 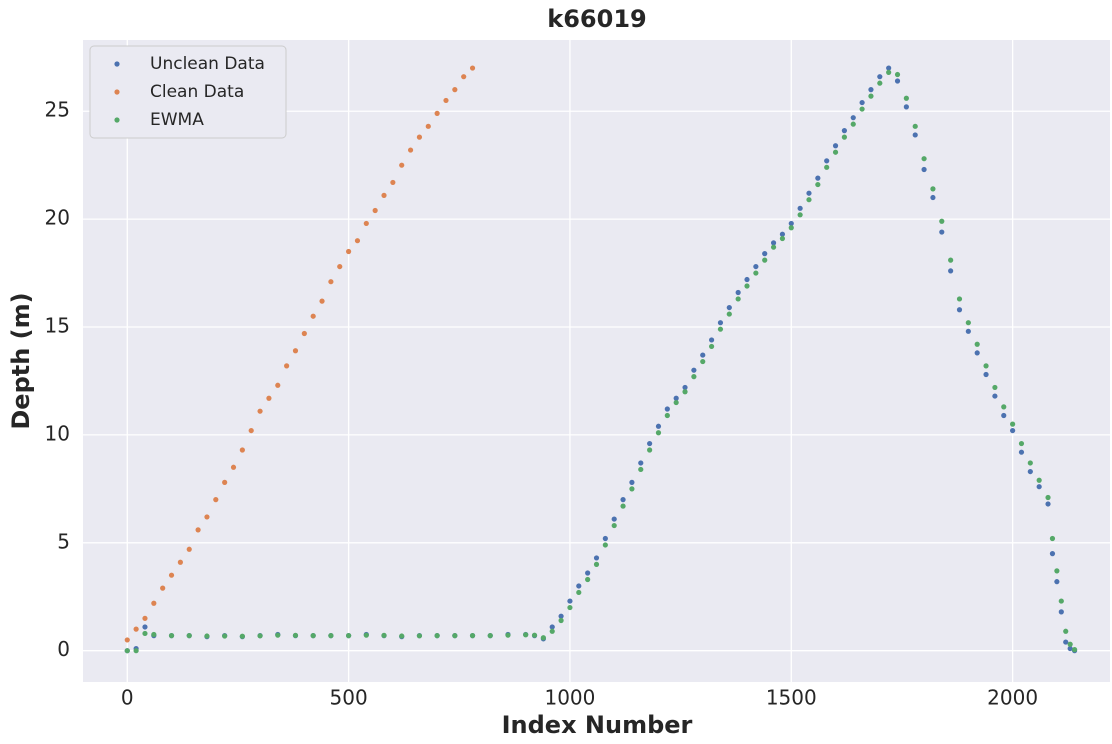 I want to click on chart-title: k66019, so click(x=596, y=19).